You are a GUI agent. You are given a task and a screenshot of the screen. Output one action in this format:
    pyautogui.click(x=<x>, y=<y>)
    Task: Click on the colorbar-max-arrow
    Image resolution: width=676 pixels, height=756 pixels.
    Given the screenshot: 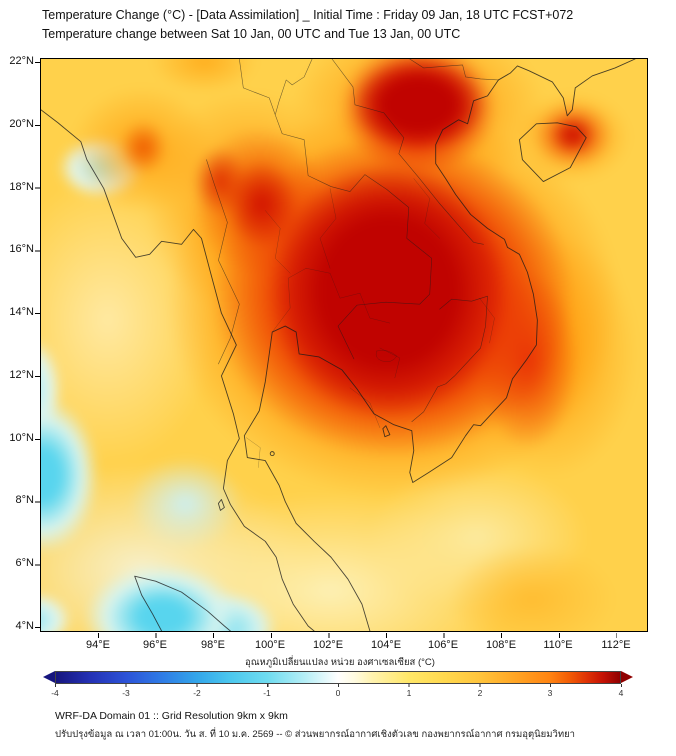 What is the action you would take?
    pyautogui.click(x=627, y=677)
    